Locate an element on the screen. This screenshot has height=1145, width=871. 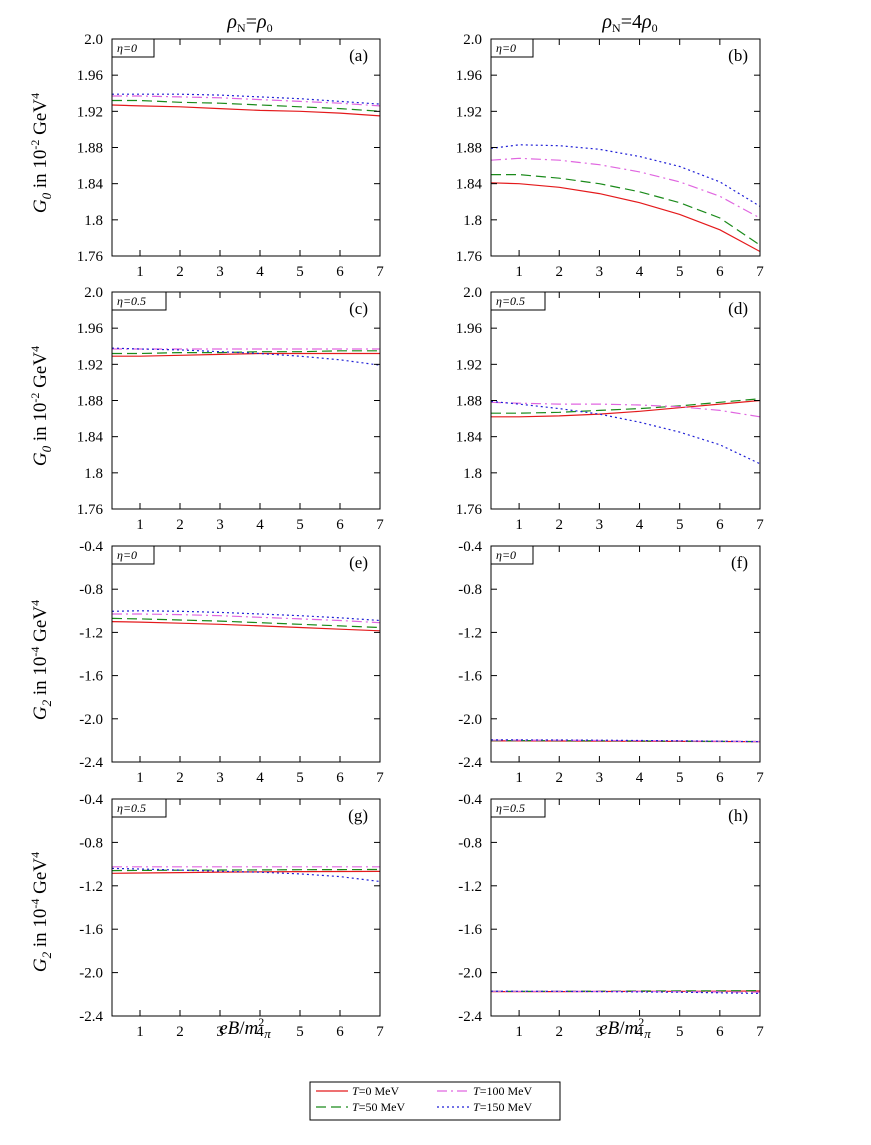
panel-b: 1 2 3 4 5 6 7 1.76 1.8 1.84 1.88 1.92 1.96 2.0 η=0 (b) is located at coordinates (610, 156).